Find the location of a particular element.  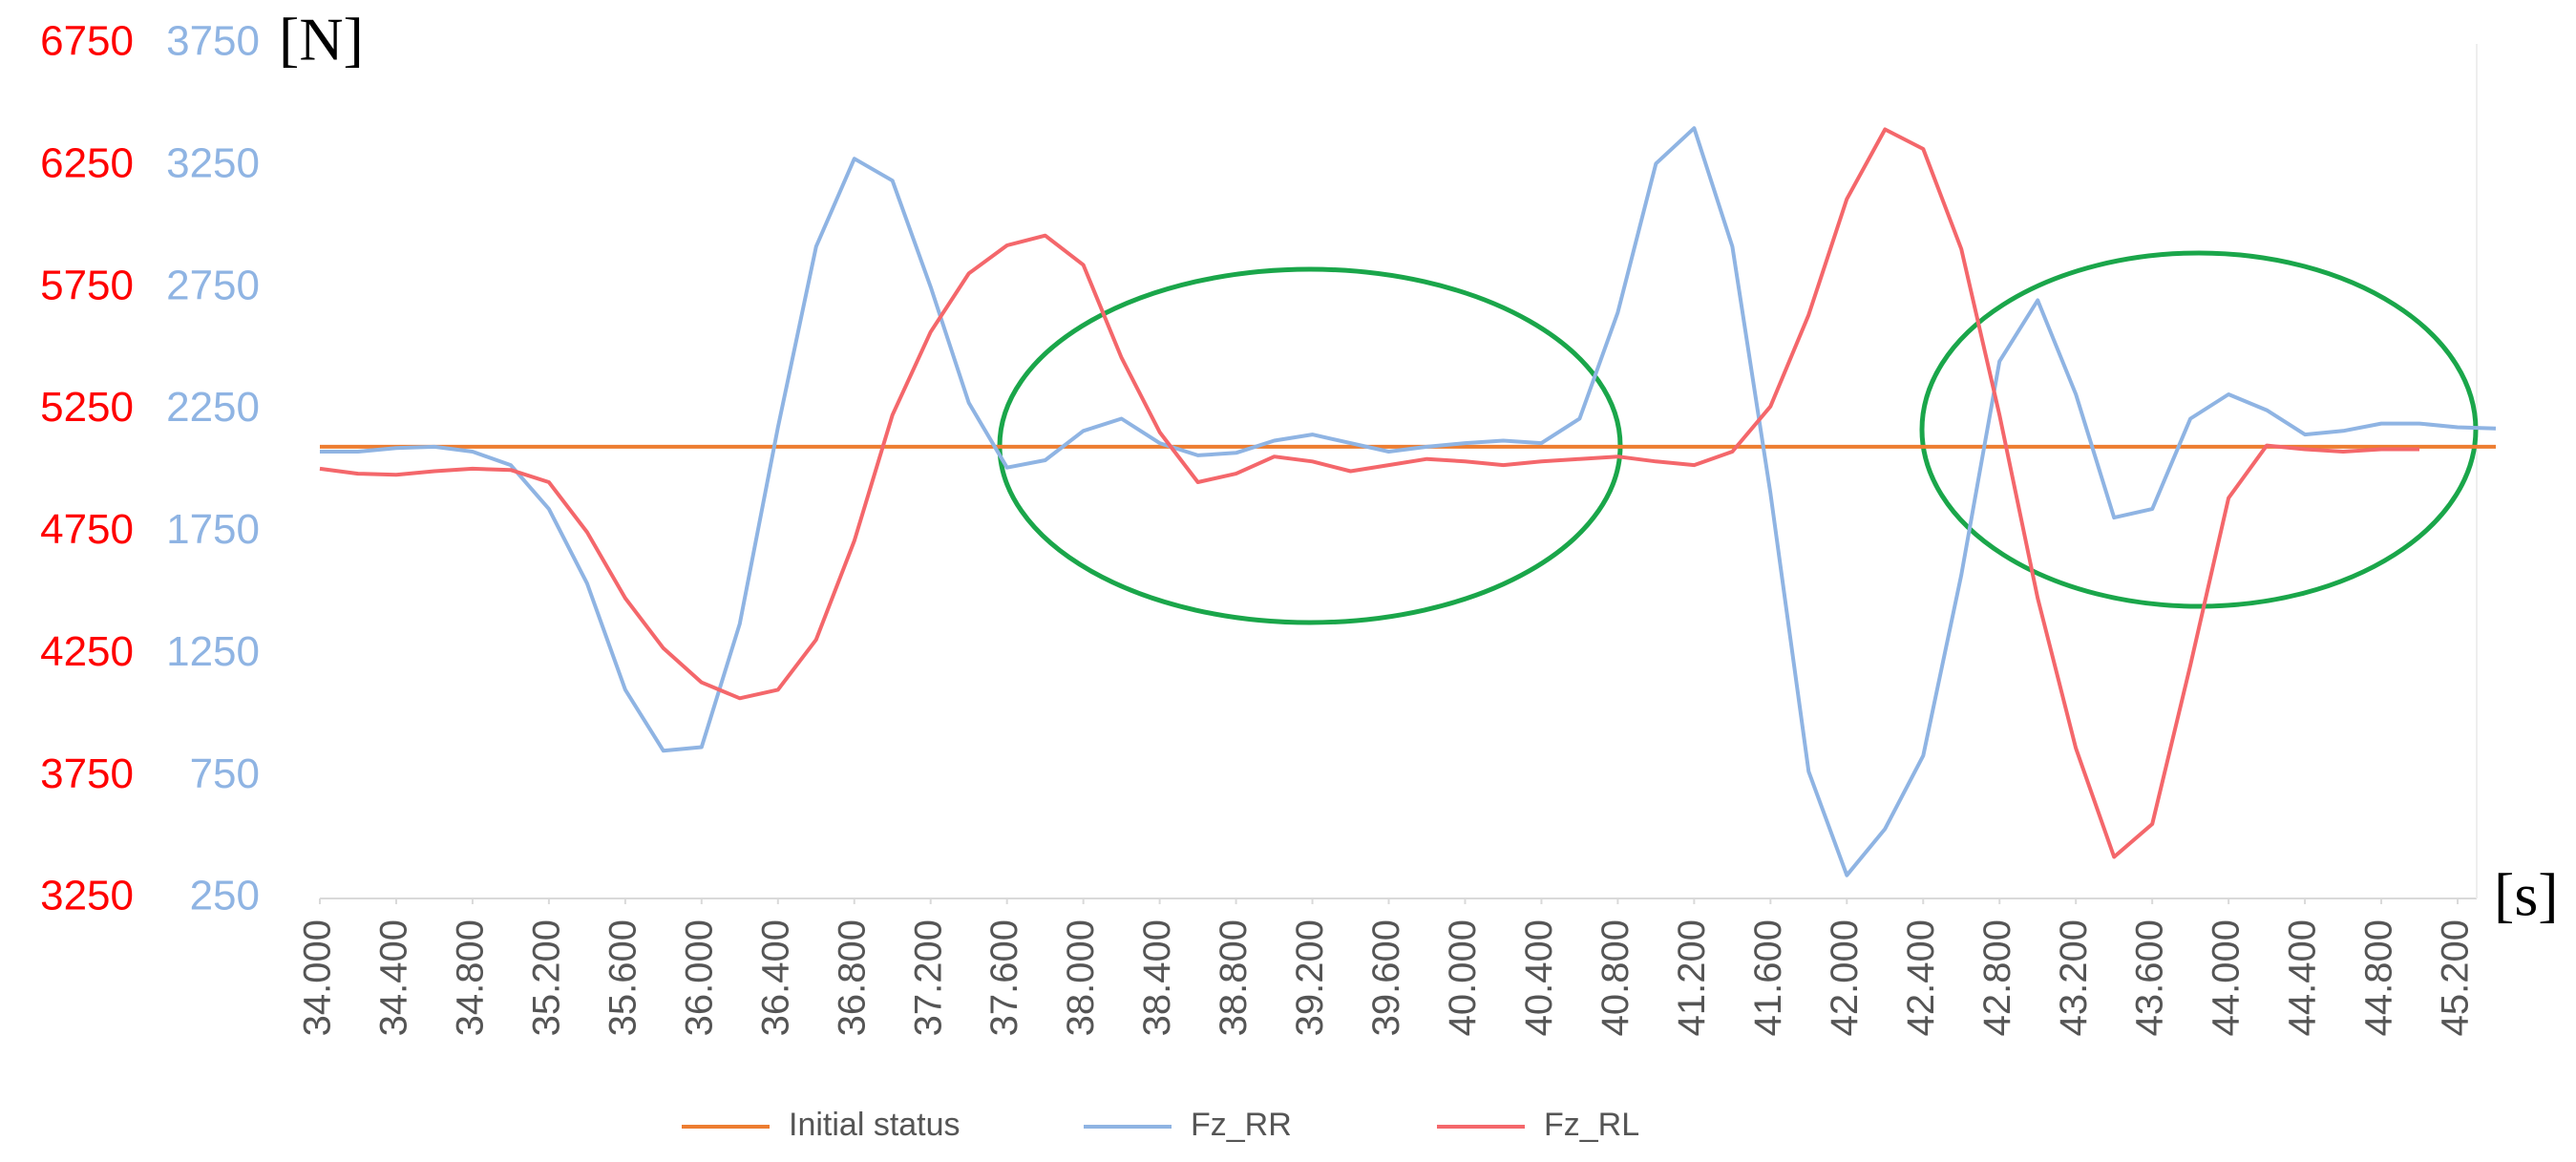

x-tick-label: 42.000 is located at coordinates (1845, 977).